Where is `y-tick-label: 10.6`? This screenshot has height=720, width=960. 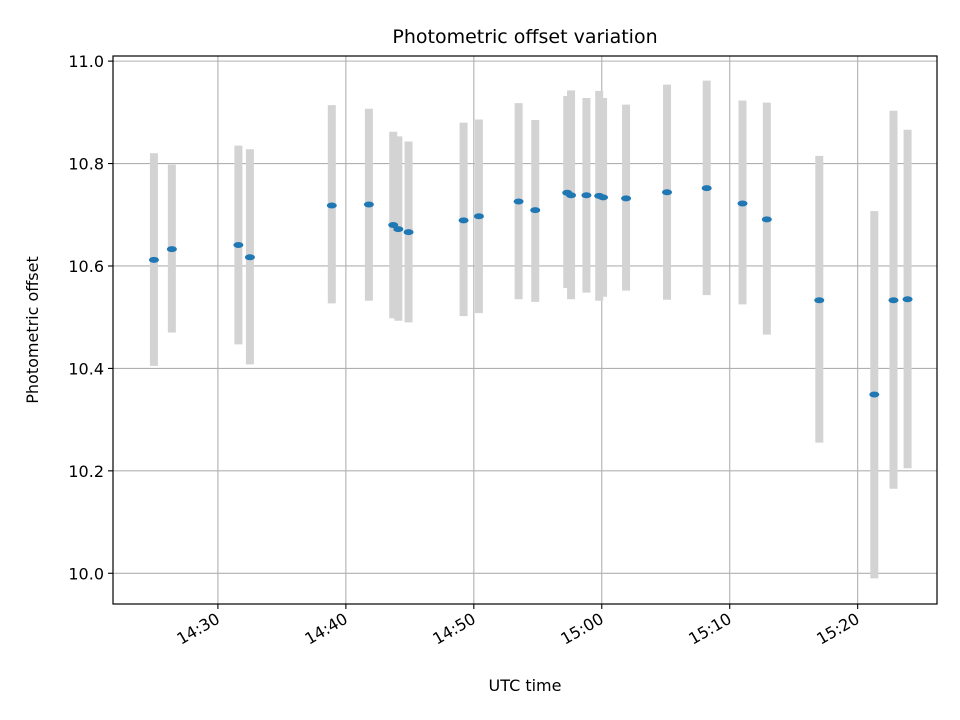
y-tick-label: 10.6 is located at coordinates (86, 266).